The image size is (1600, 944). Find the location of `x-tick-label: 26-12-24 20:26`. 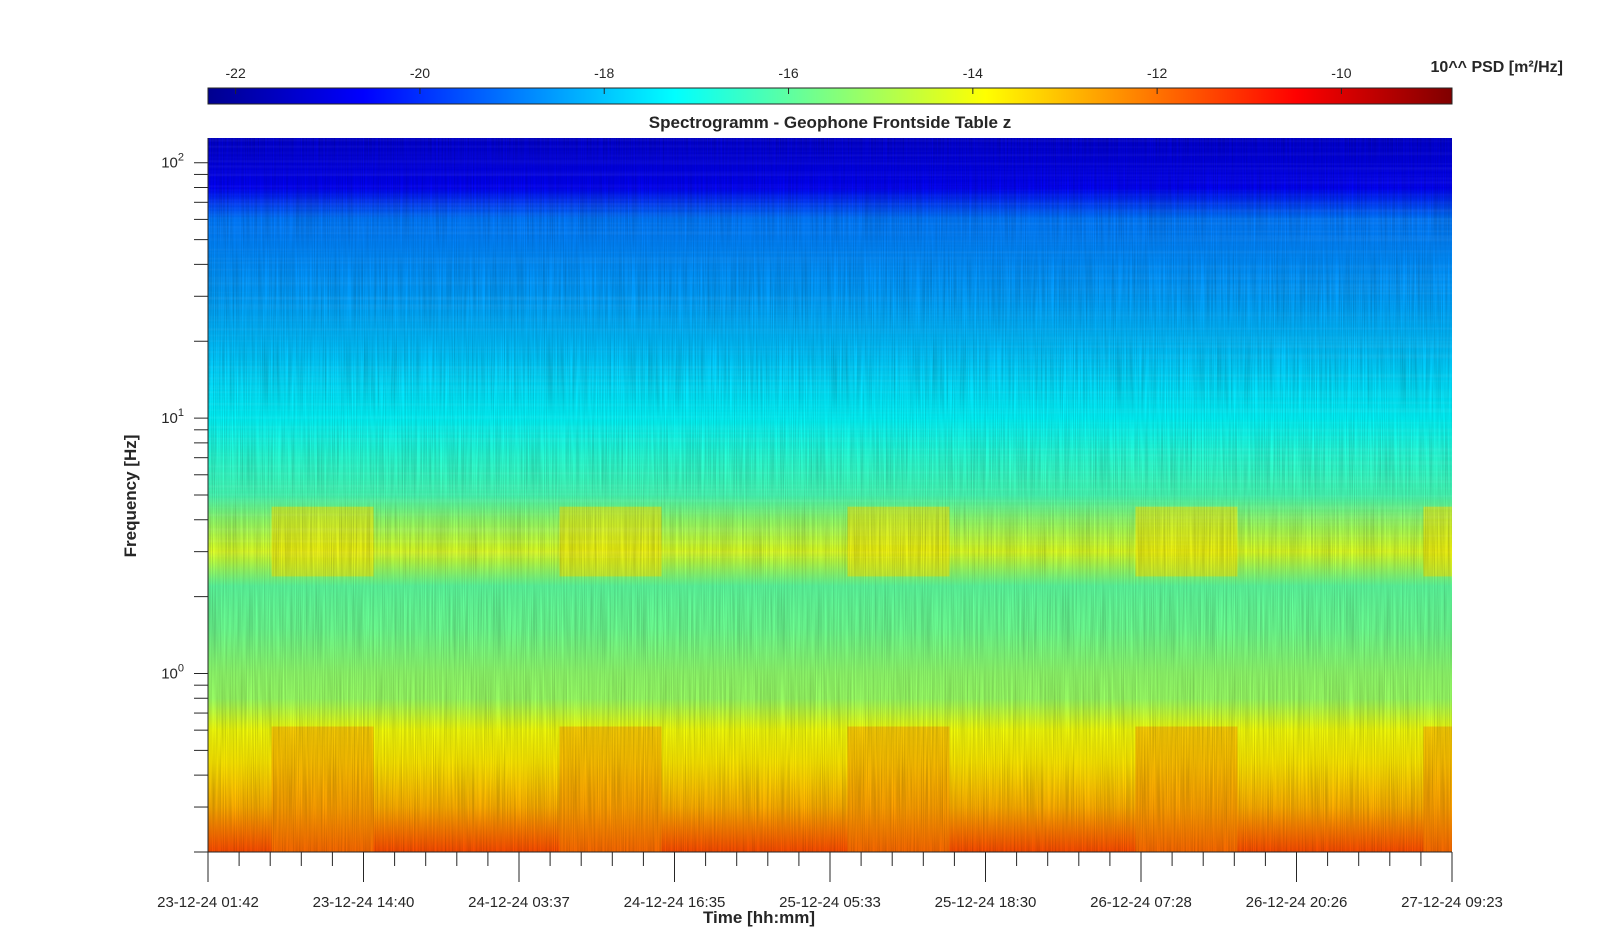

x-tick-label: 26-12-24 20:26 is located at coordinates (1297, 902).